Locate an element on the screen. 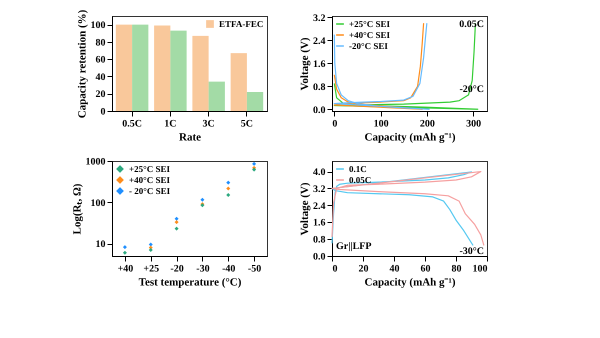 Image resolution: width=600 pixels, height=338 pixels. legend-label: ETFA-FEC is located at coordinates (241, 24).